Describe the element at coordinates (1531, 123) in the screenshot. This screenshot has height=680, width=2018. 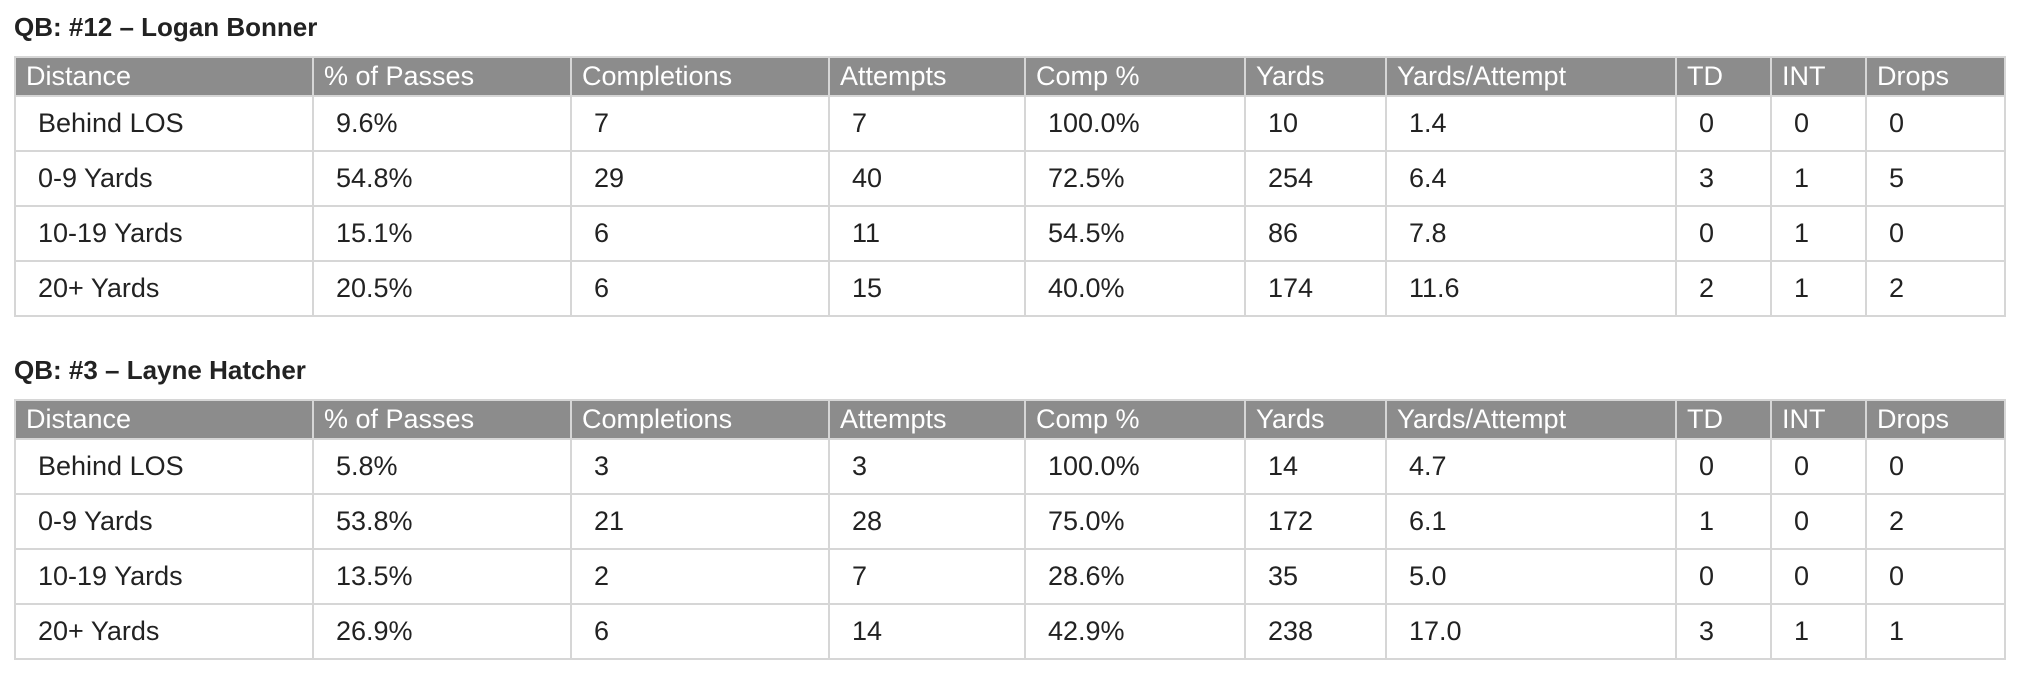
I see `cell-yards-per-attempt: 1.4` at that location.